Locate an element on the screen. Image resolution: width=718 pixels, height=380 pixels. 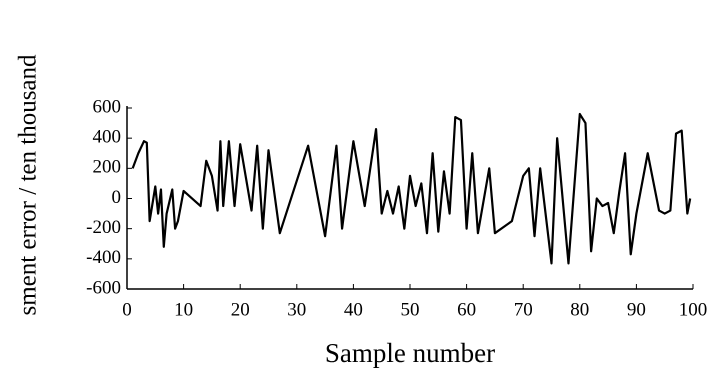
x-tick-label: 30 is located at coordinates (296, 309).